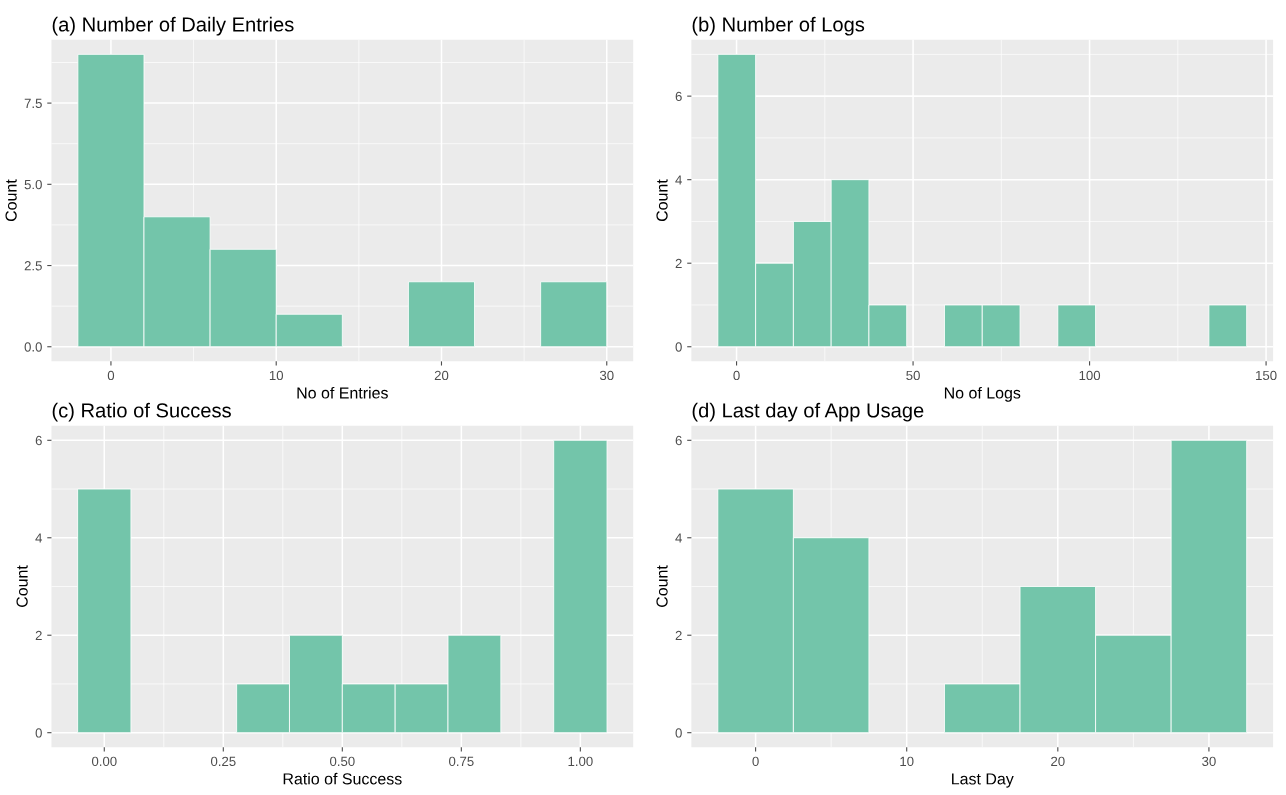 This screenshot has height=795, width=1286. What do you see at coordinates (342, 761) in the screenshot?
I see `x-tick-label: 0.50` at bounding box center [342, 761].